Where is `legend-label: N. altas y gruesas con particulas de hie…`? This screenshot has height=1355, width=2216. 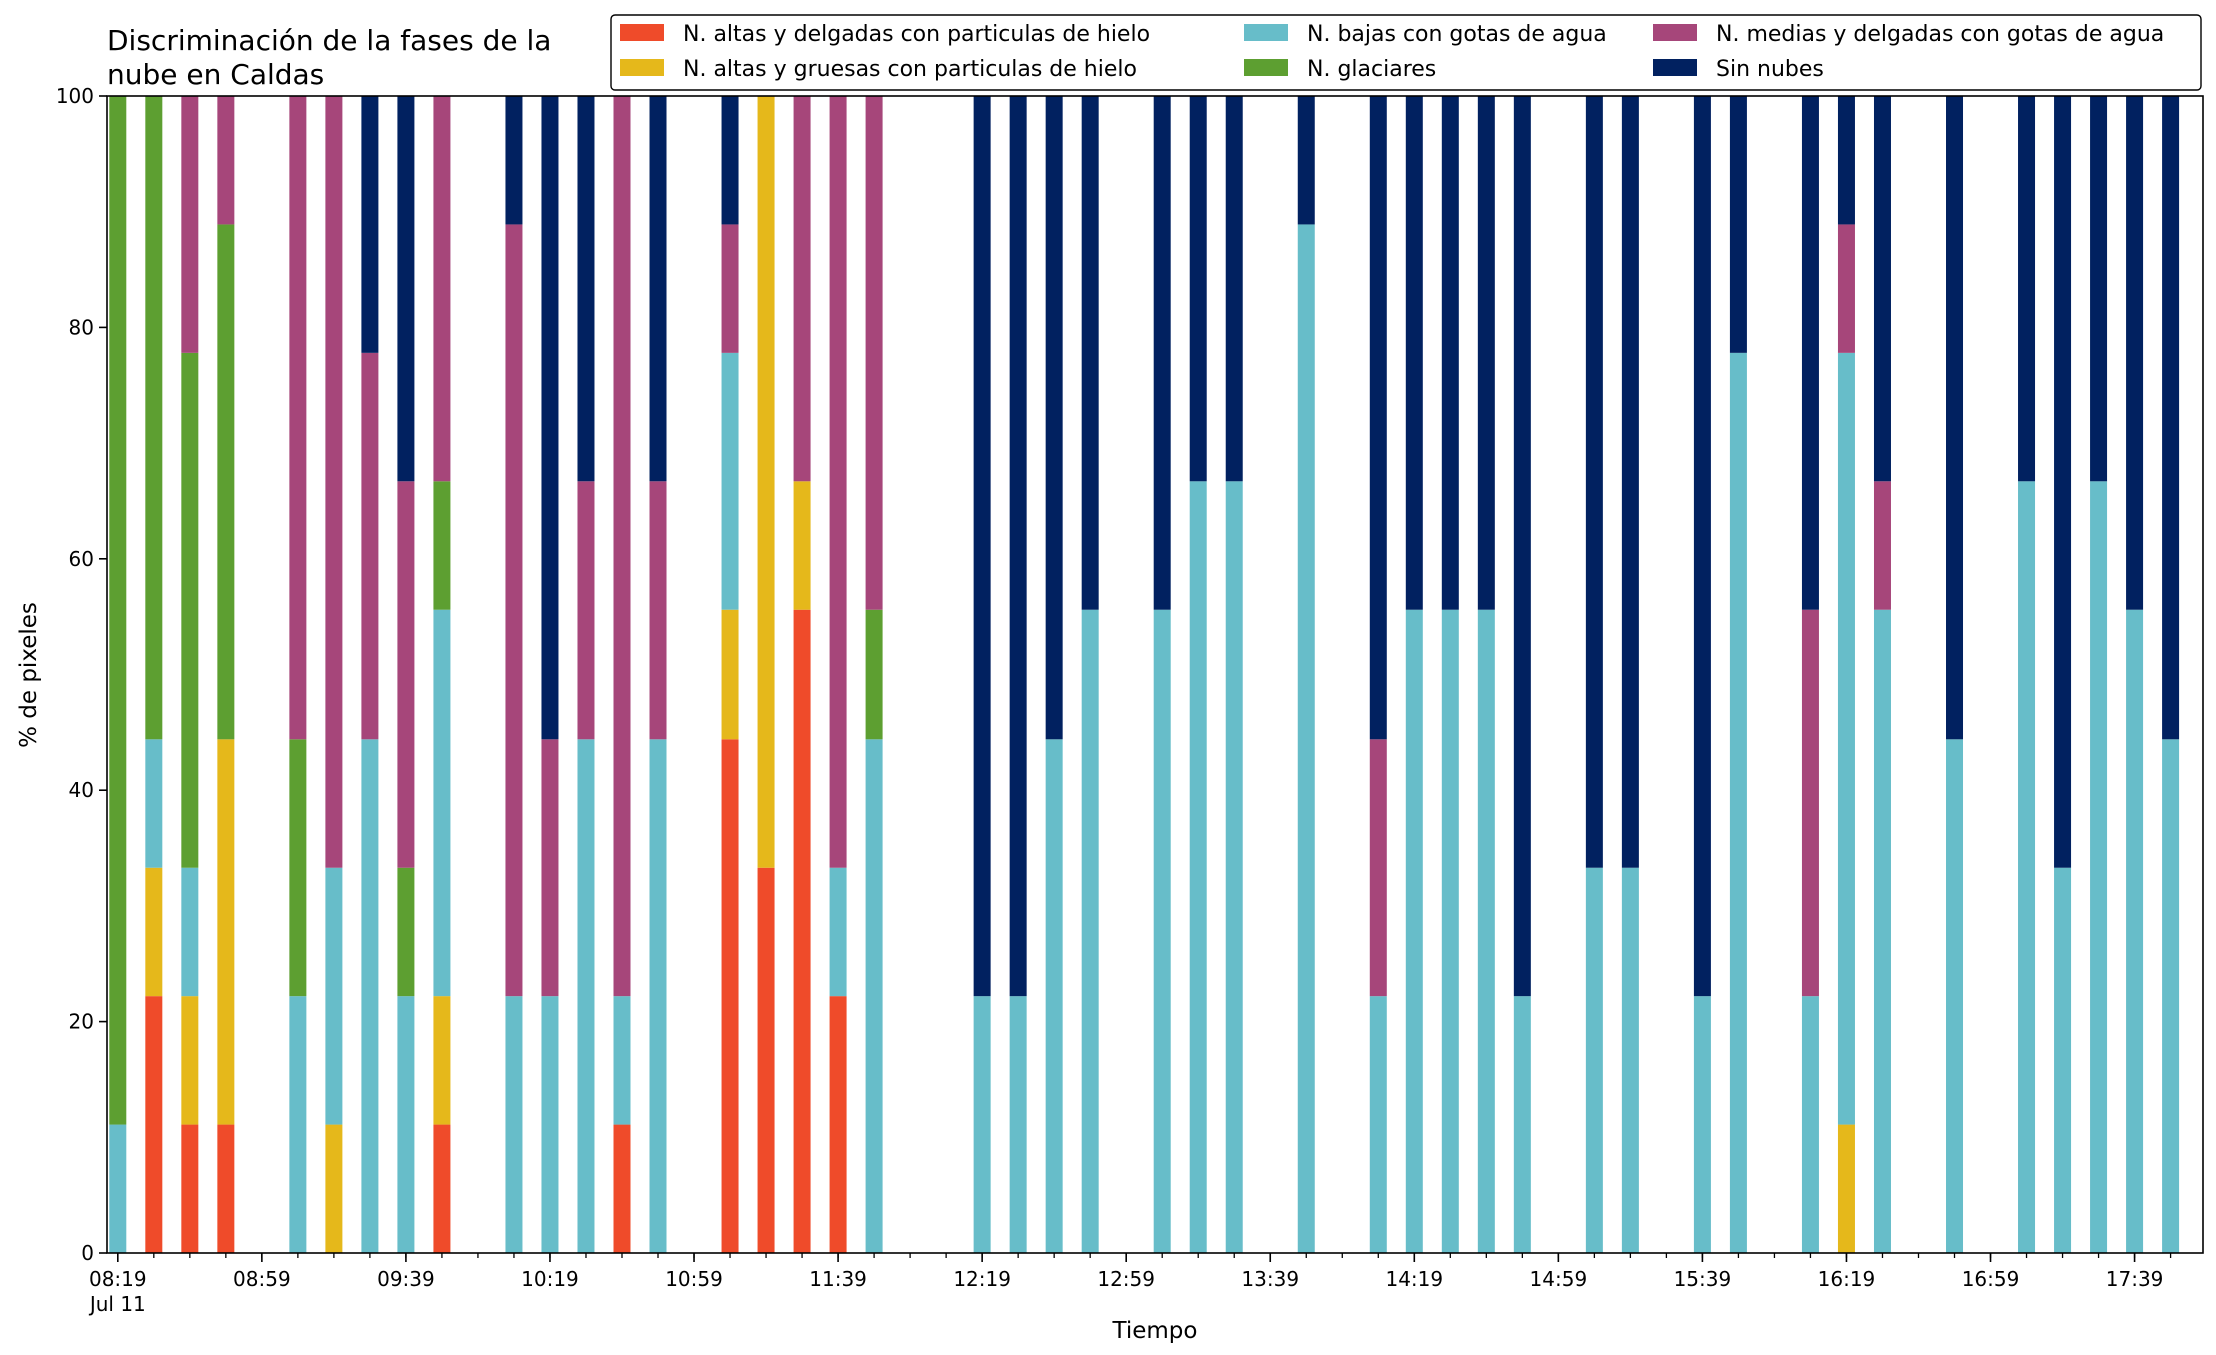 legend-label: N. altas y gruesas con particulas de hie… is located at coordinates (910, 69).